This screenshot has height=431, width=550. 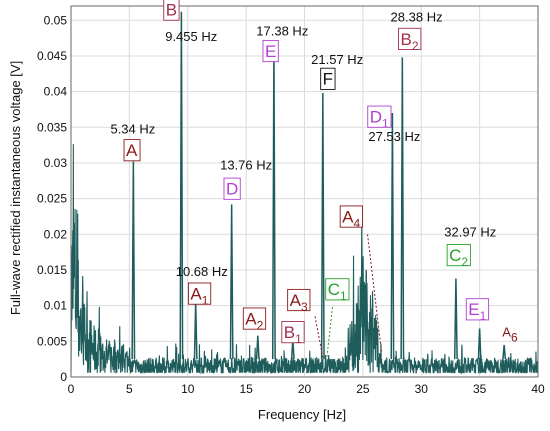 I want to click on lbl-E: E, so click(x=270, y=51).